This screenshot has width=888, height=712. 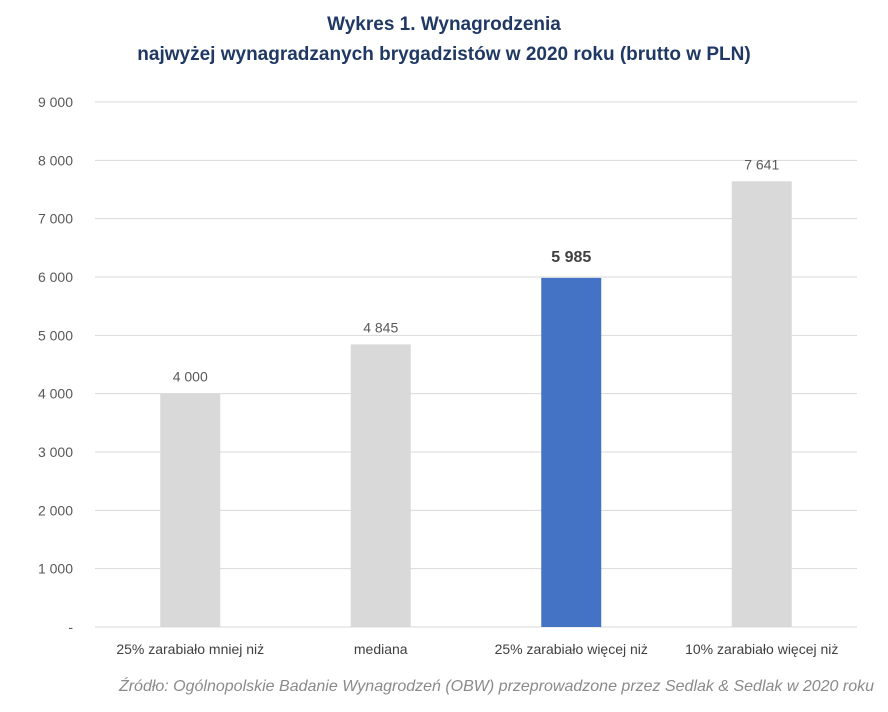 I want to click on y-tick-label: 8 000, so click(x=55, y=160).